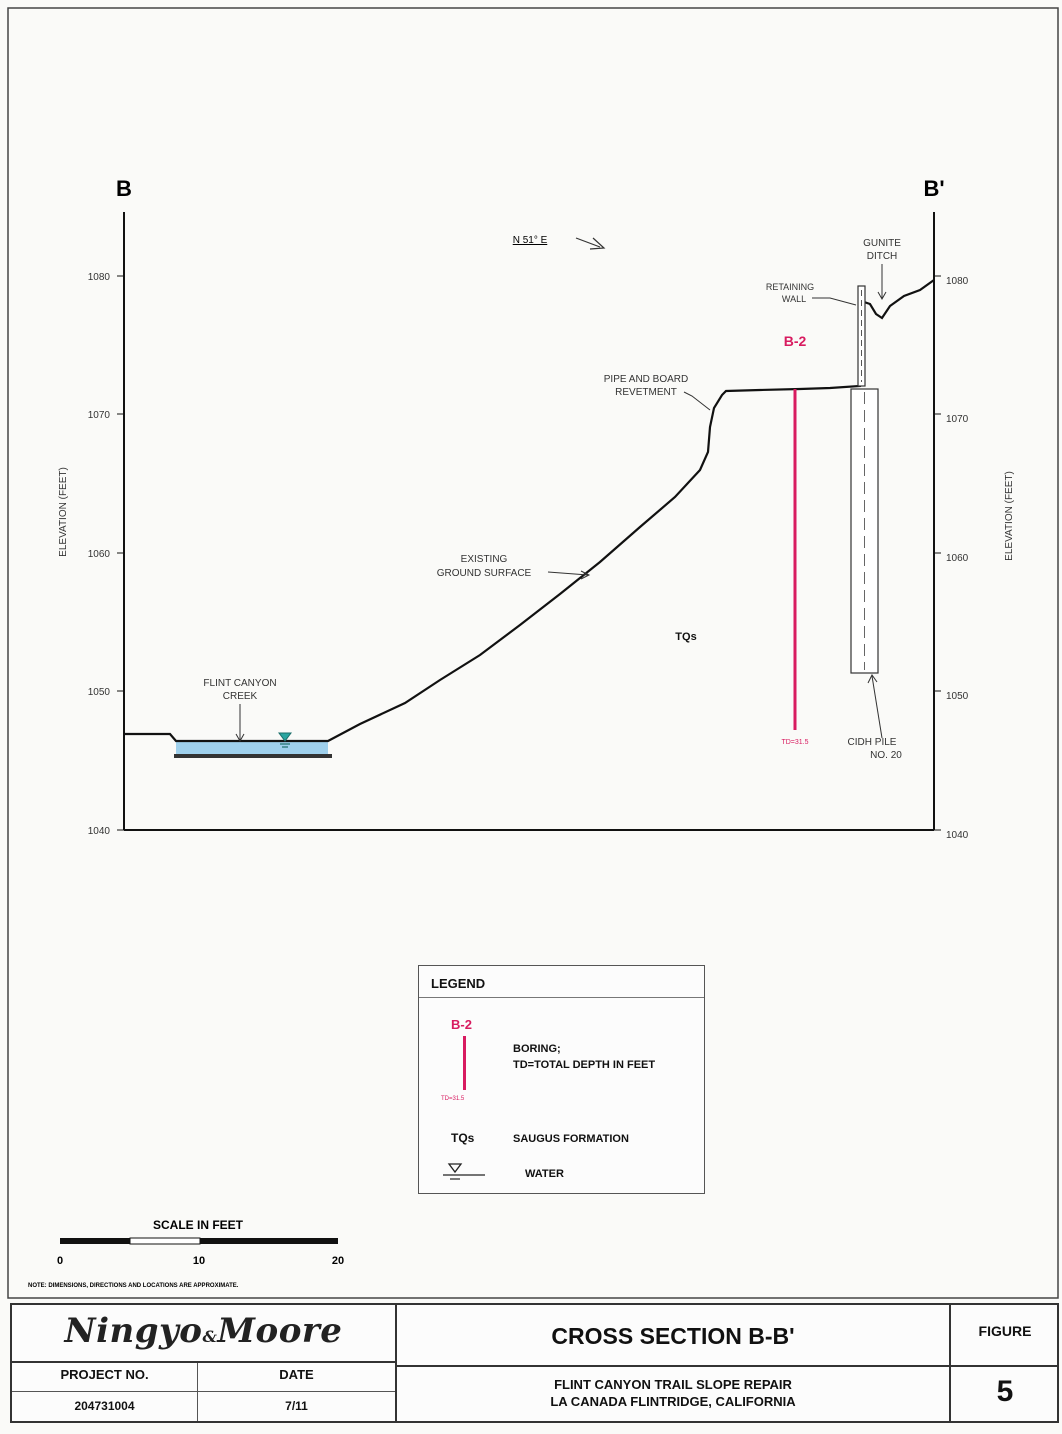  I want to click on water-symbol, so click(285, 740).